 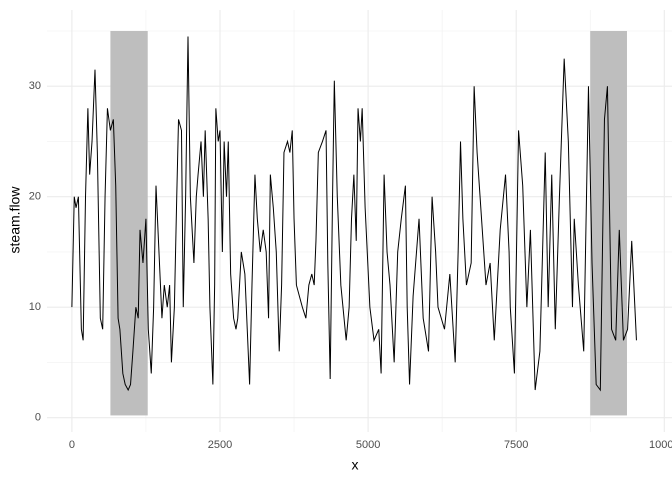 What do you see at coordinates (35, 86) in the screenshot?
I see `y-tick-label: 30` at bounding box center [35, 86].